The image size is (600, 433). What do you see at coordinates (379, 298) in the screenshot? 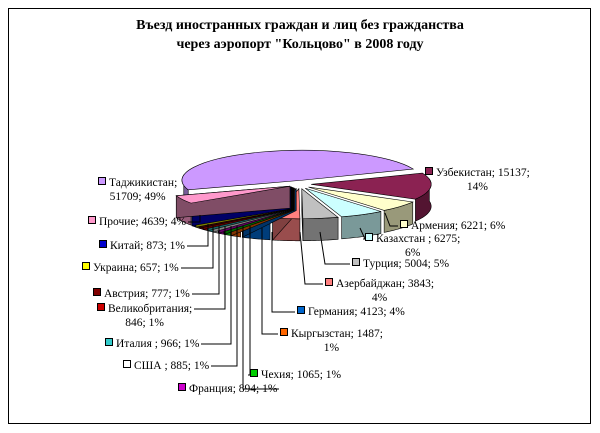
I see `label-text-line2: 4%` at bounding box center [379, 298].